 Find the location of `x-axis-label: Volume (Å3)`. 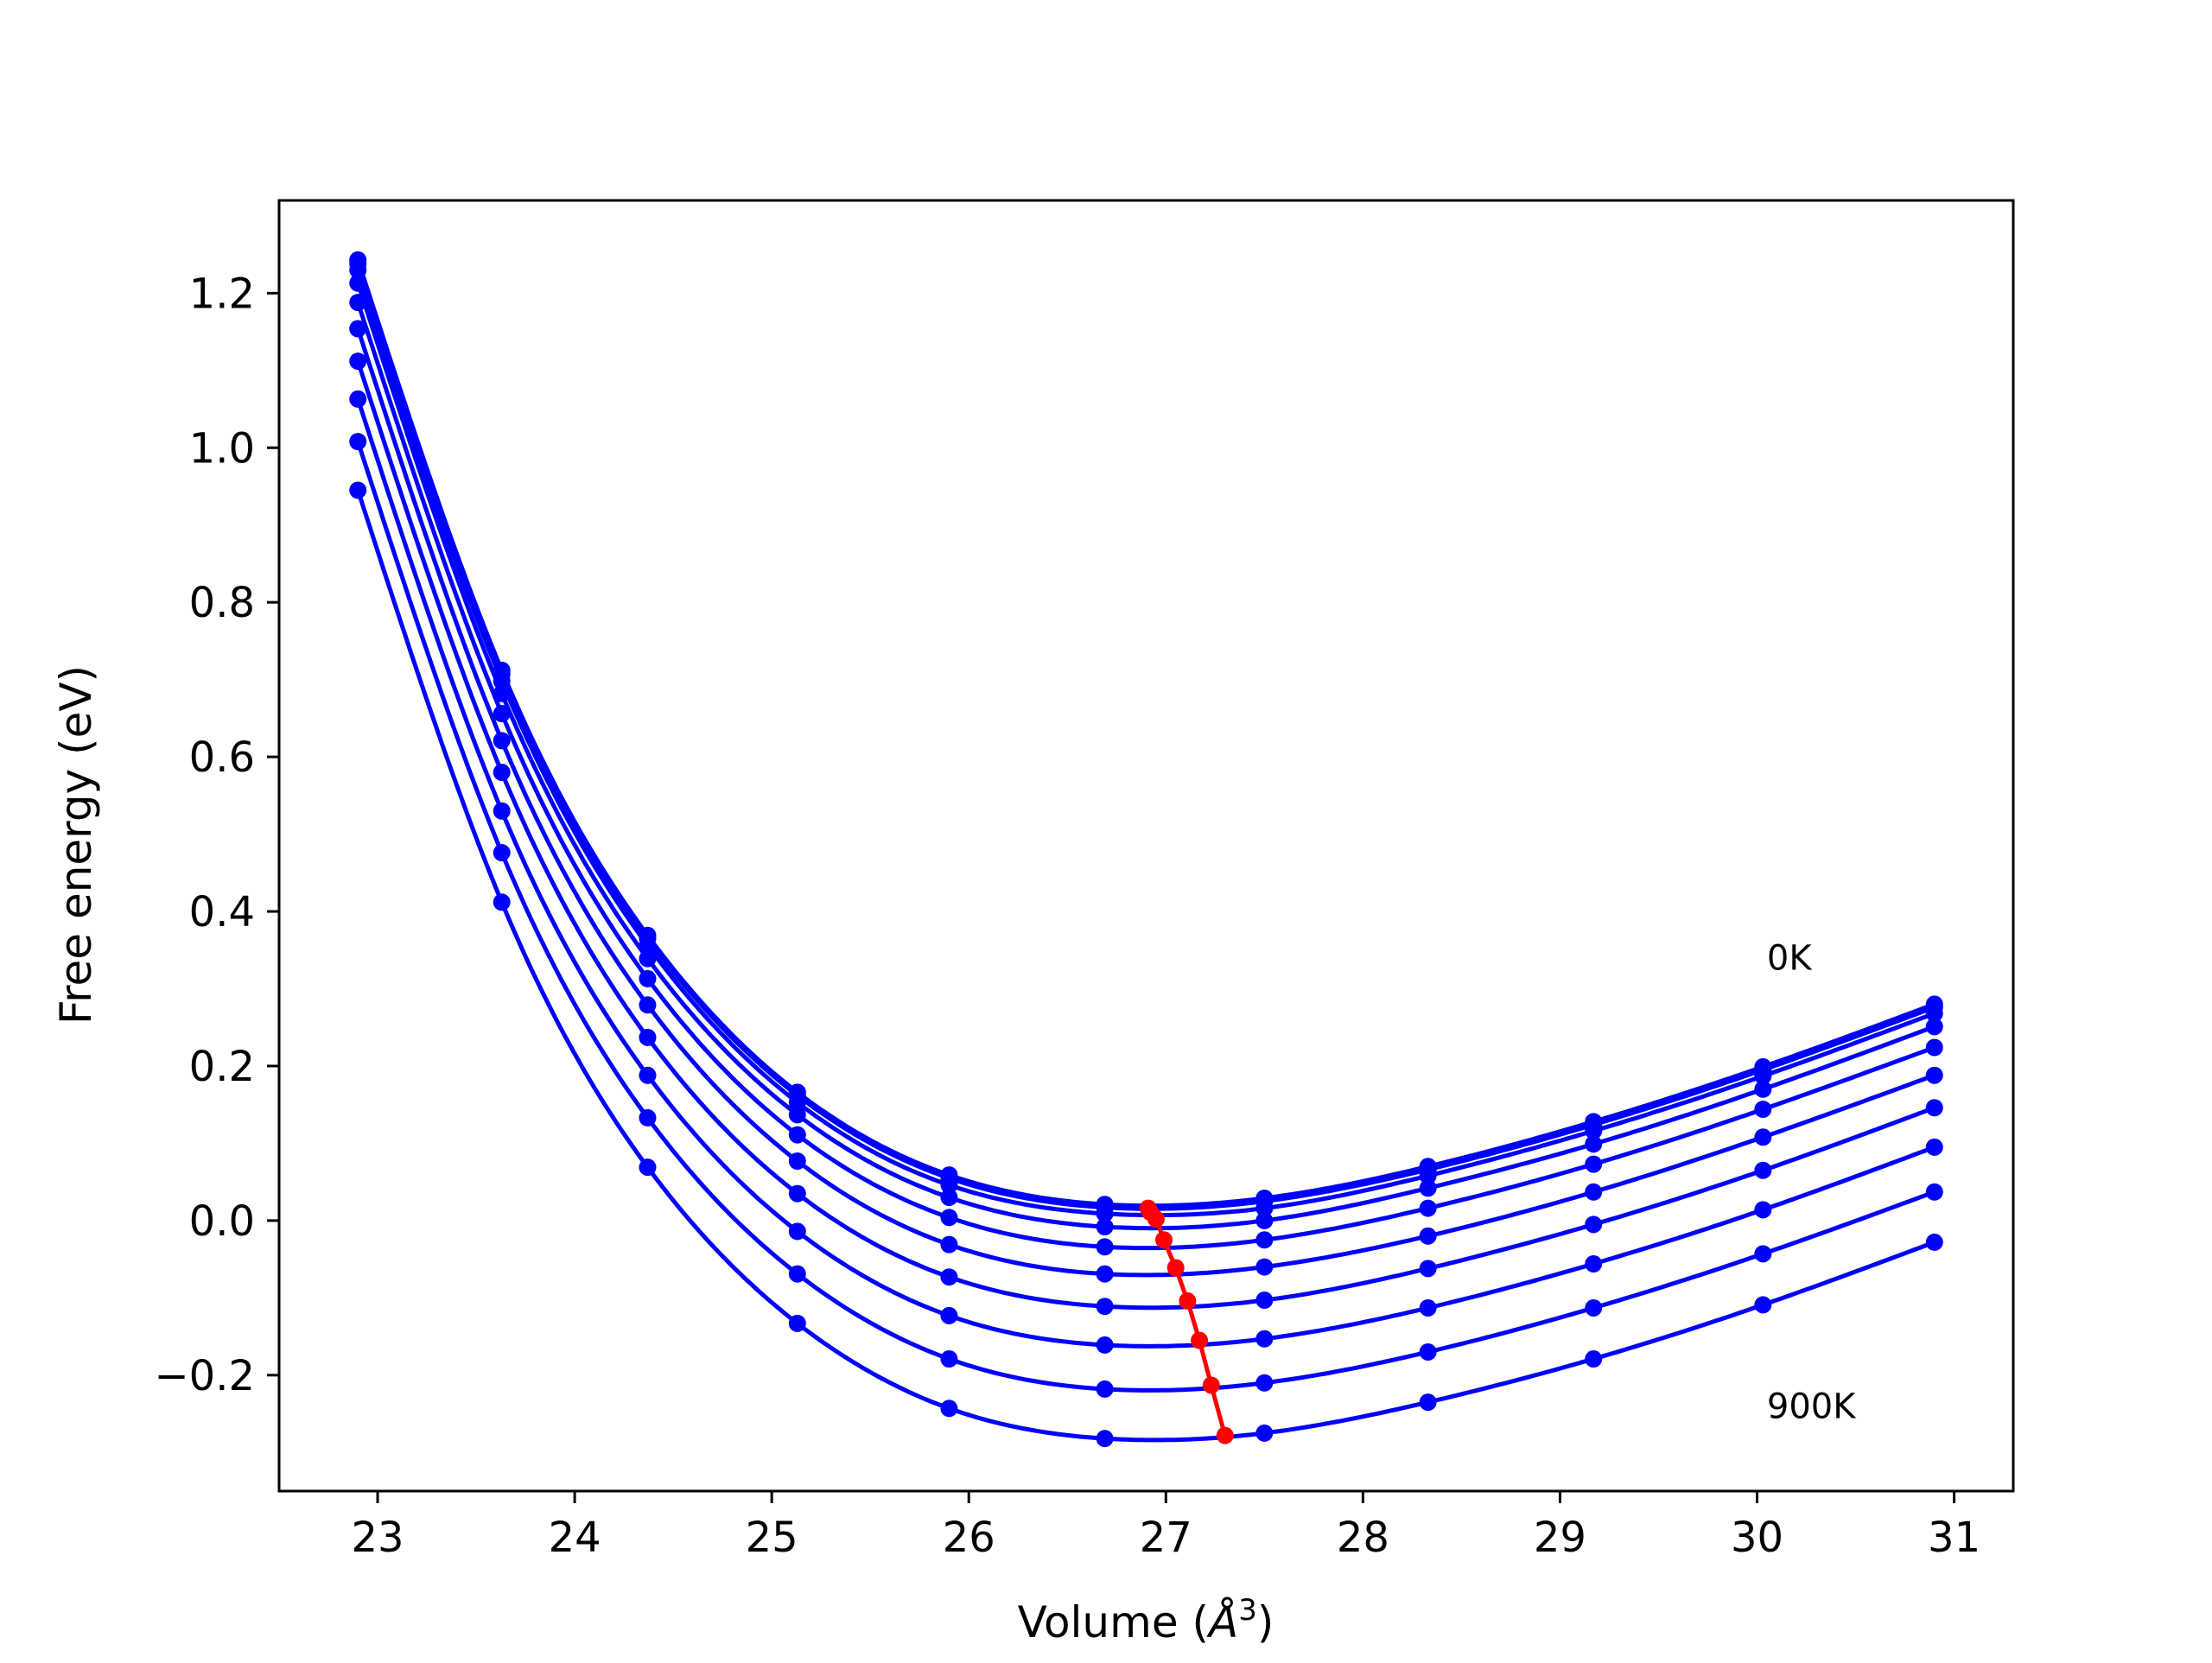

x-axis-label: Volume (Å3) is located at coordinates (1146, 1620).